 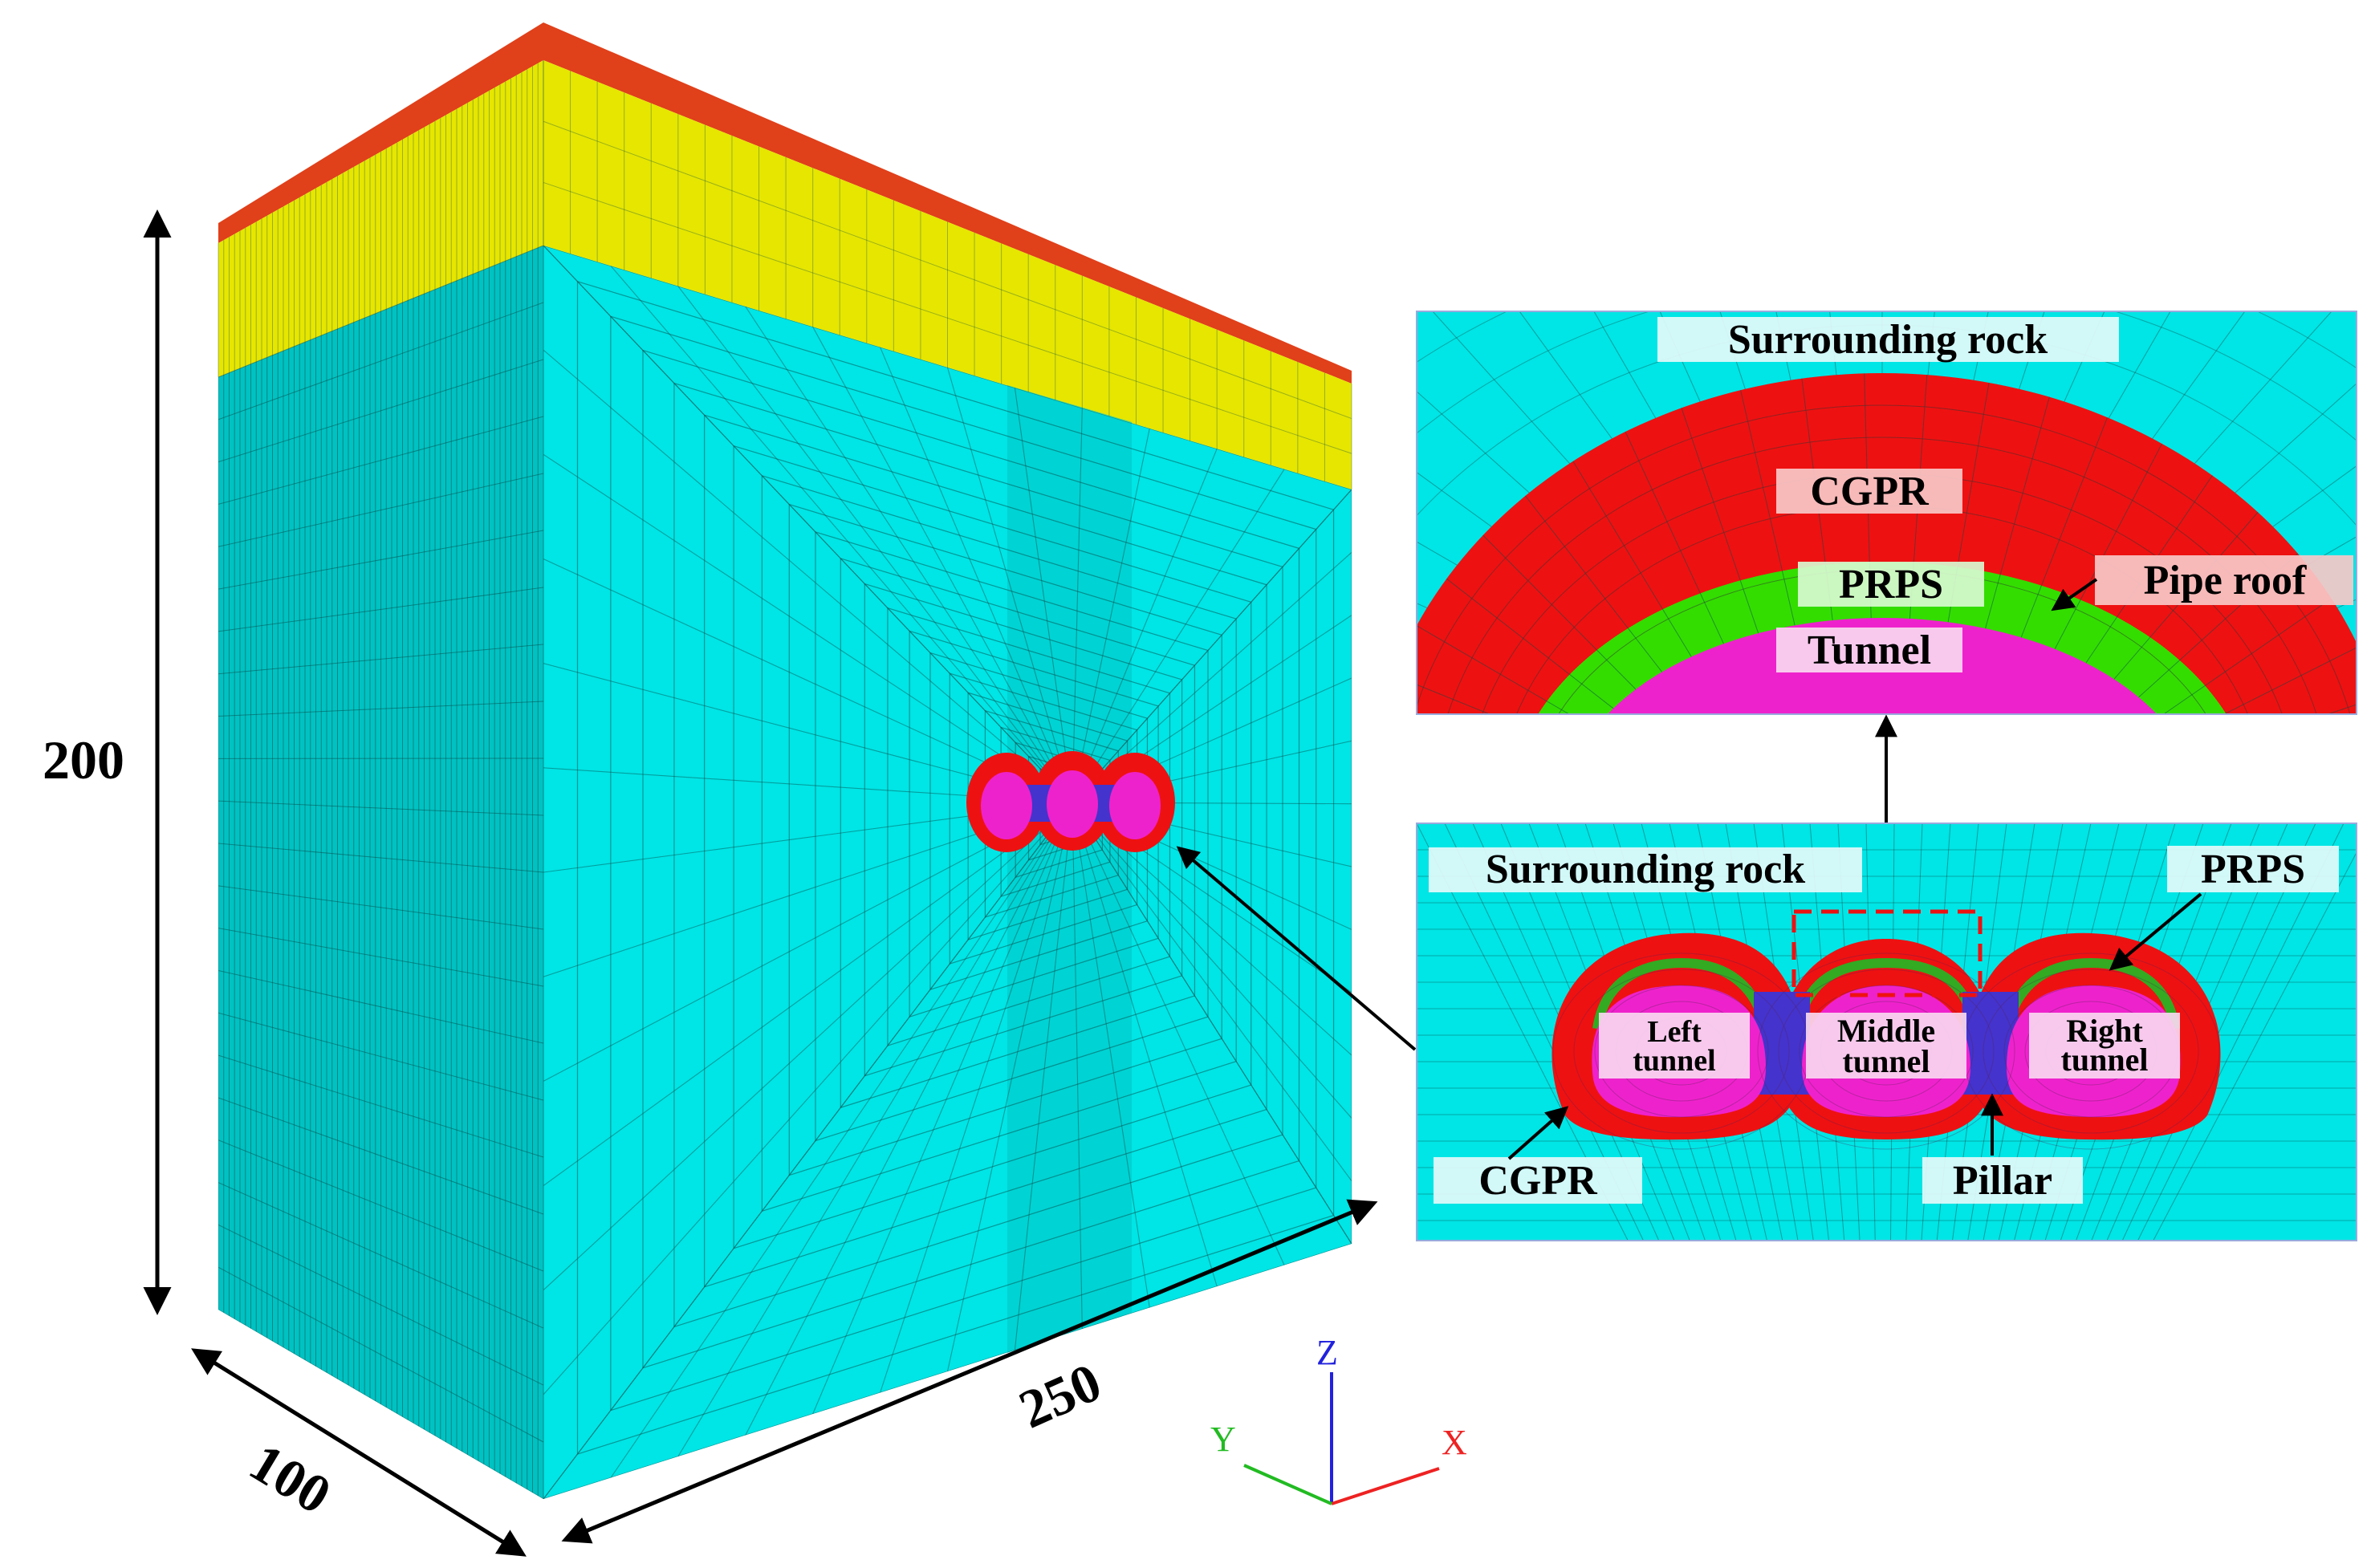 I want to click on label-middle-tunnel-2: tunnel, so click(x=1886, y=1061).